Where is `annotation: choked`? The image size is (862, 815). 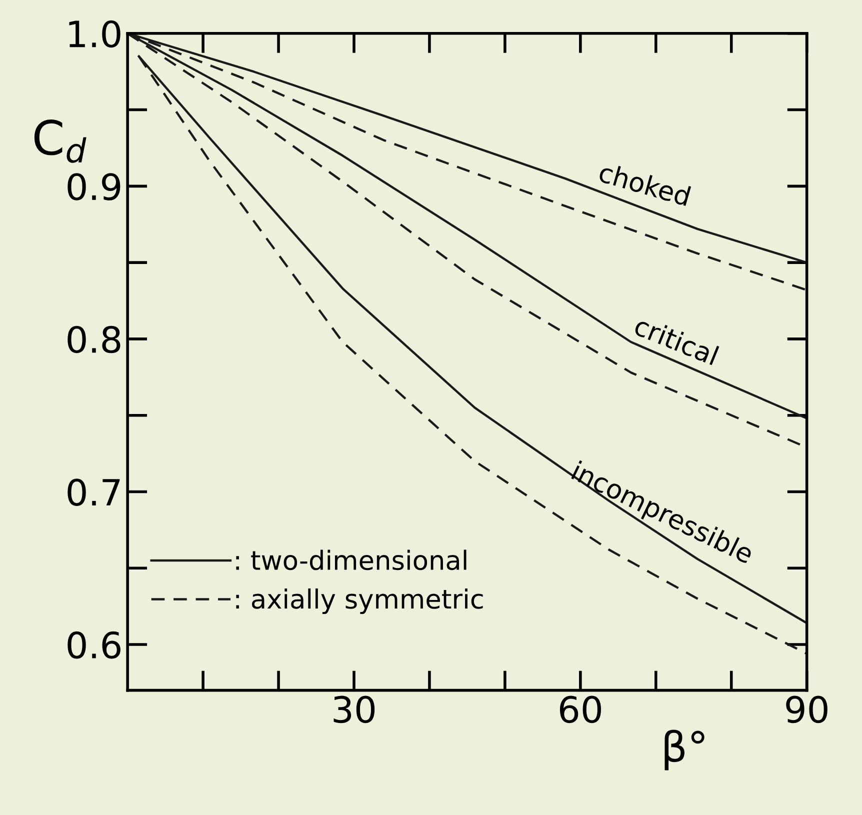 annotation: choked is located at coordinates (645, 184).